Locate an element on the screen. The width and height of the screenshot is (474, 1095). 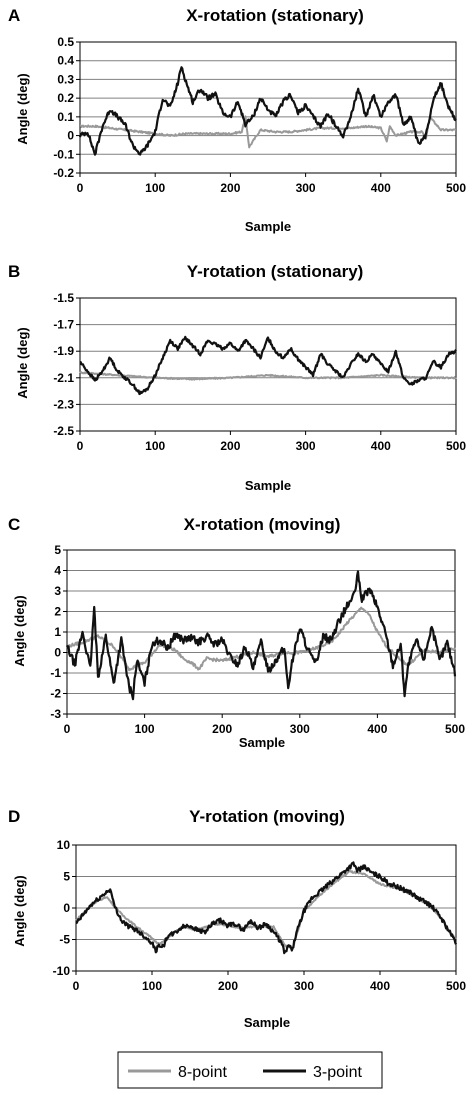
legend: 8-point 3-point is located at coordinates (250, 1070).